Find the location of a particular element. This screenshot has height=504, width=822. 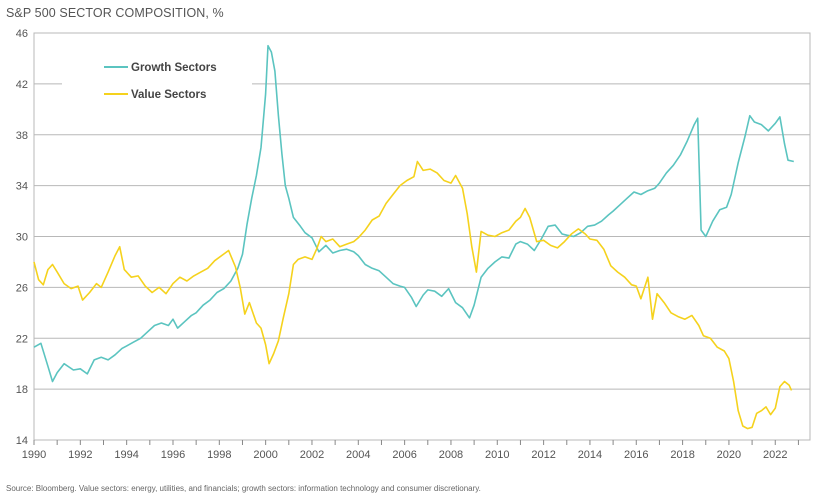

legend-box is located at coordinates (157, 80).